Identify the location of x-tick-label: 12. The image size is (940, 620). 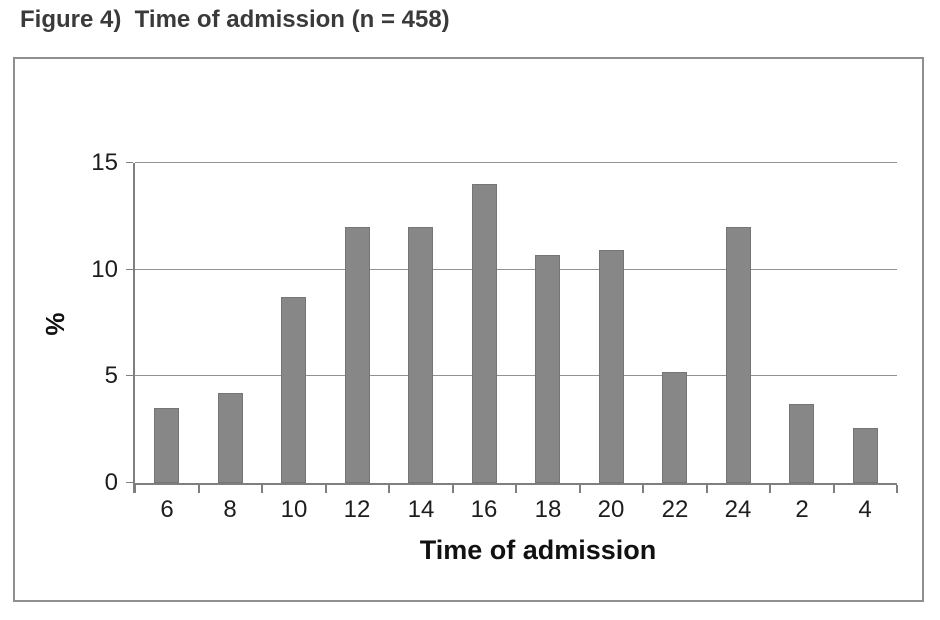
(357, 509).